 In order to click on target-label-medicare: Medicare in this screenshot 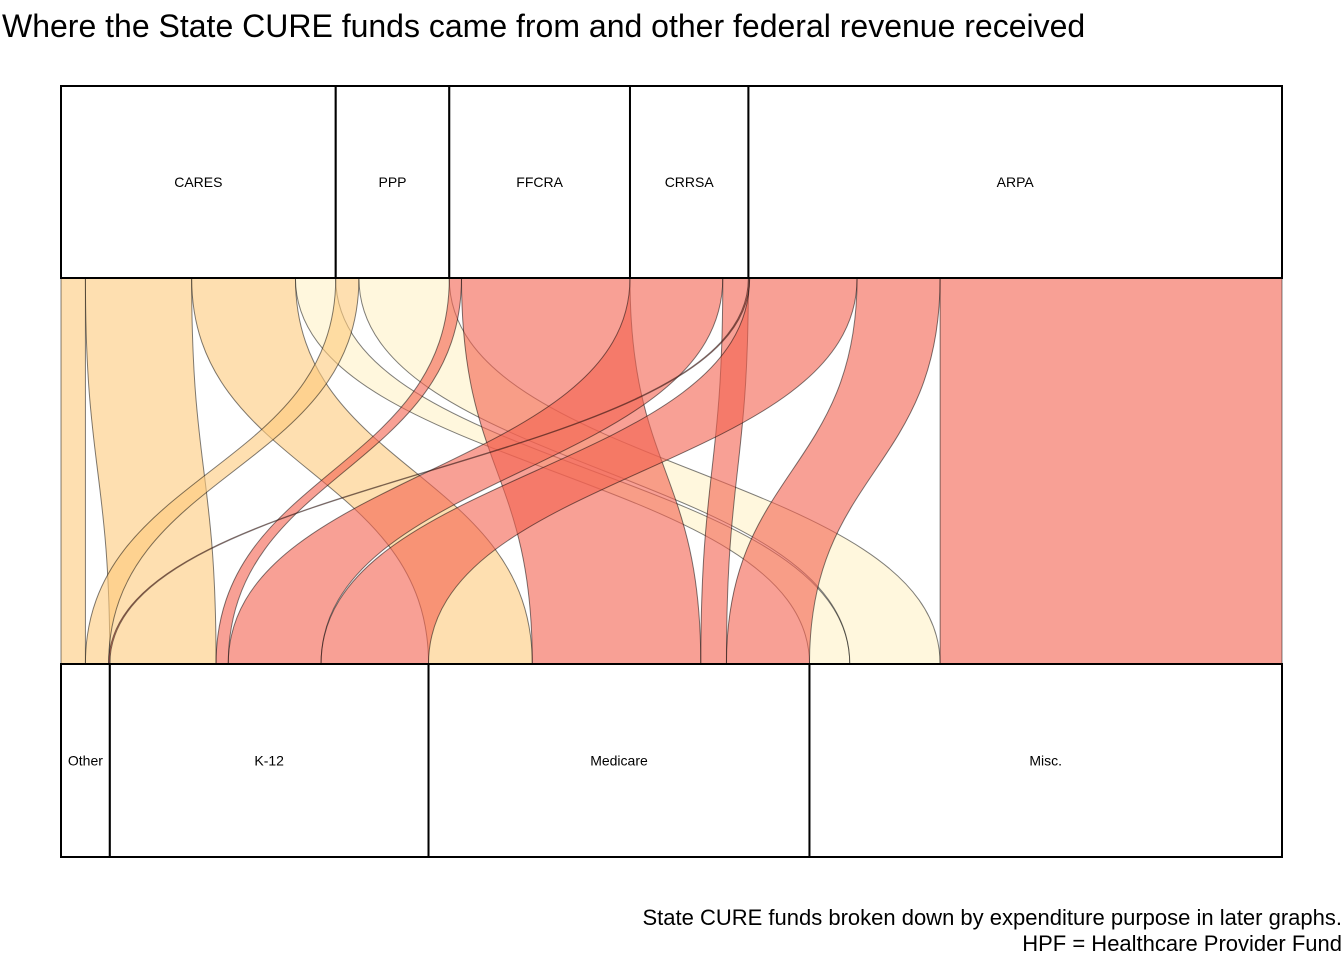, I will do `click(619, 761)`.